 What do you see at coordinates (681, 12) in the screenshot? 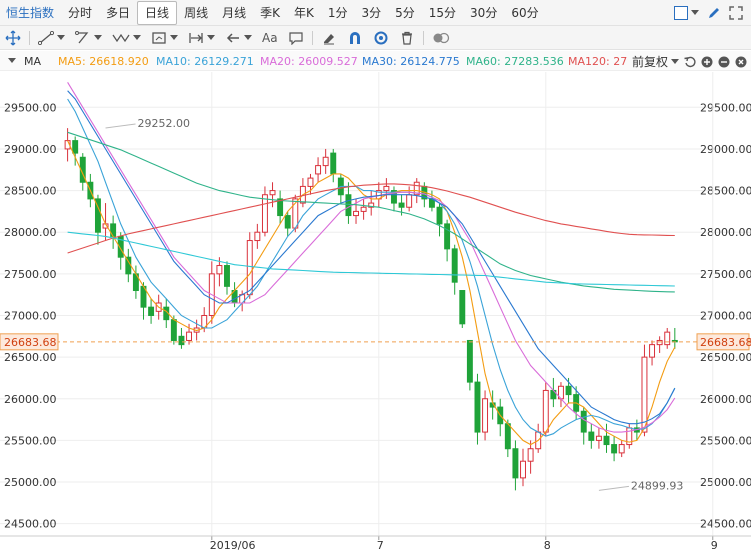
I see `style-swatch-icon` at bounding box center [681, 12].